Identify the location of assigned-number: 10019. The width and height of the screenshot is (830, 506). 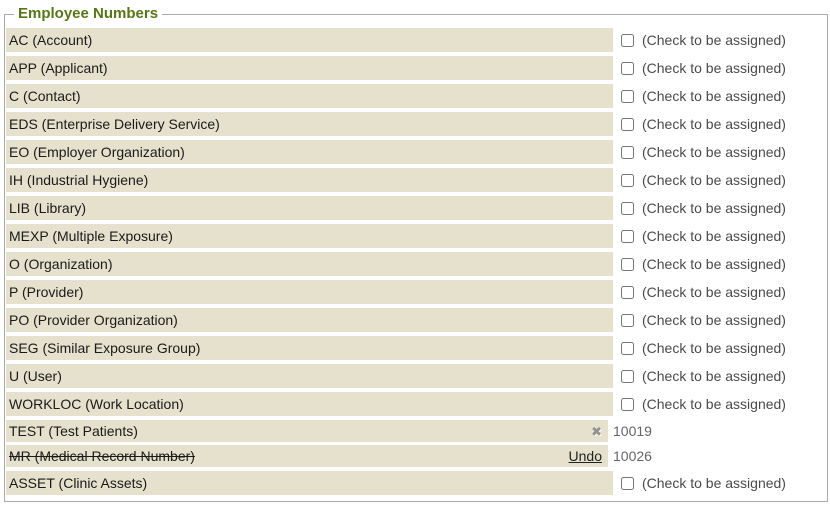
(632, 431).